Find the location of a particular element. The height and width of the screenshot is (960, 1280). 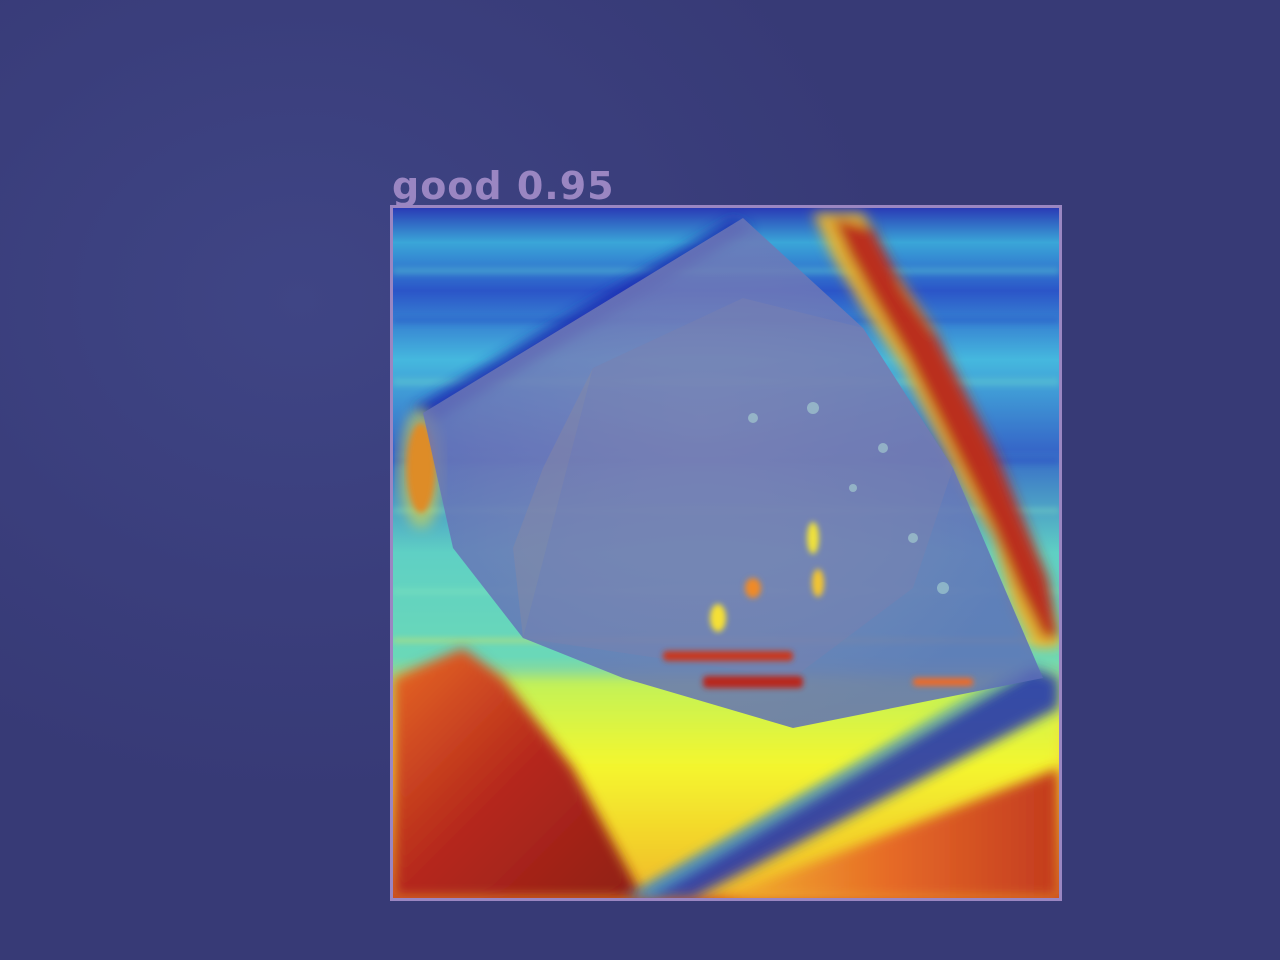

detection-label: good 0.95 is located at coordinates (503, 186).